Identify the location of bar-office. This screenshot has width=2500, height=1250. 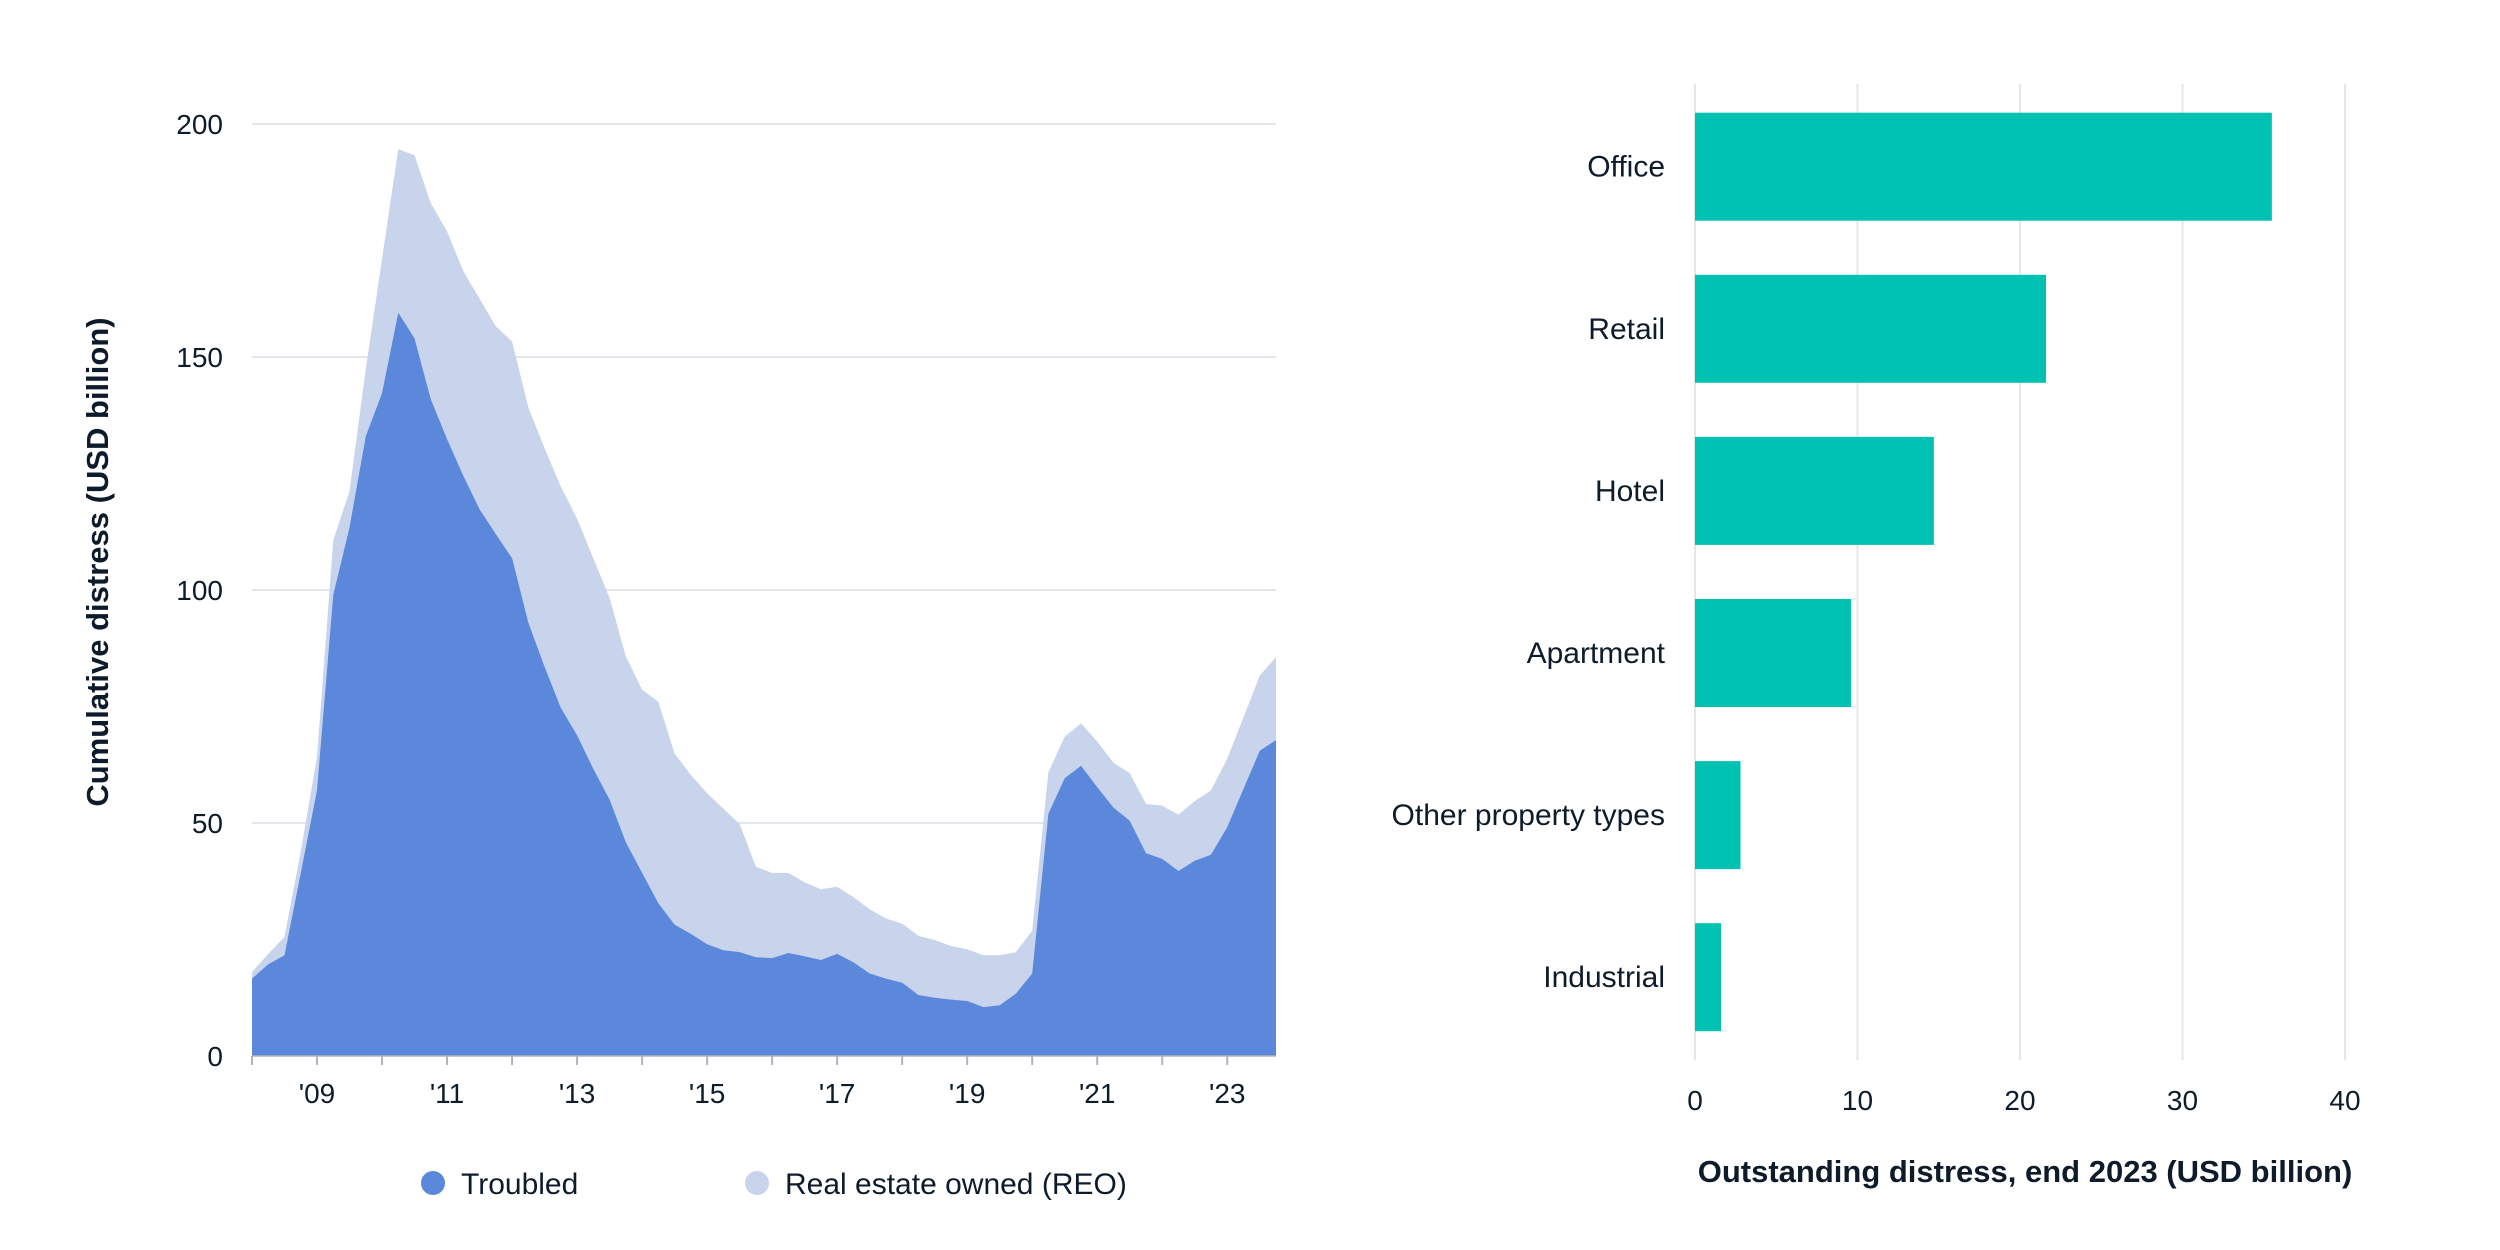
(1983, 166).